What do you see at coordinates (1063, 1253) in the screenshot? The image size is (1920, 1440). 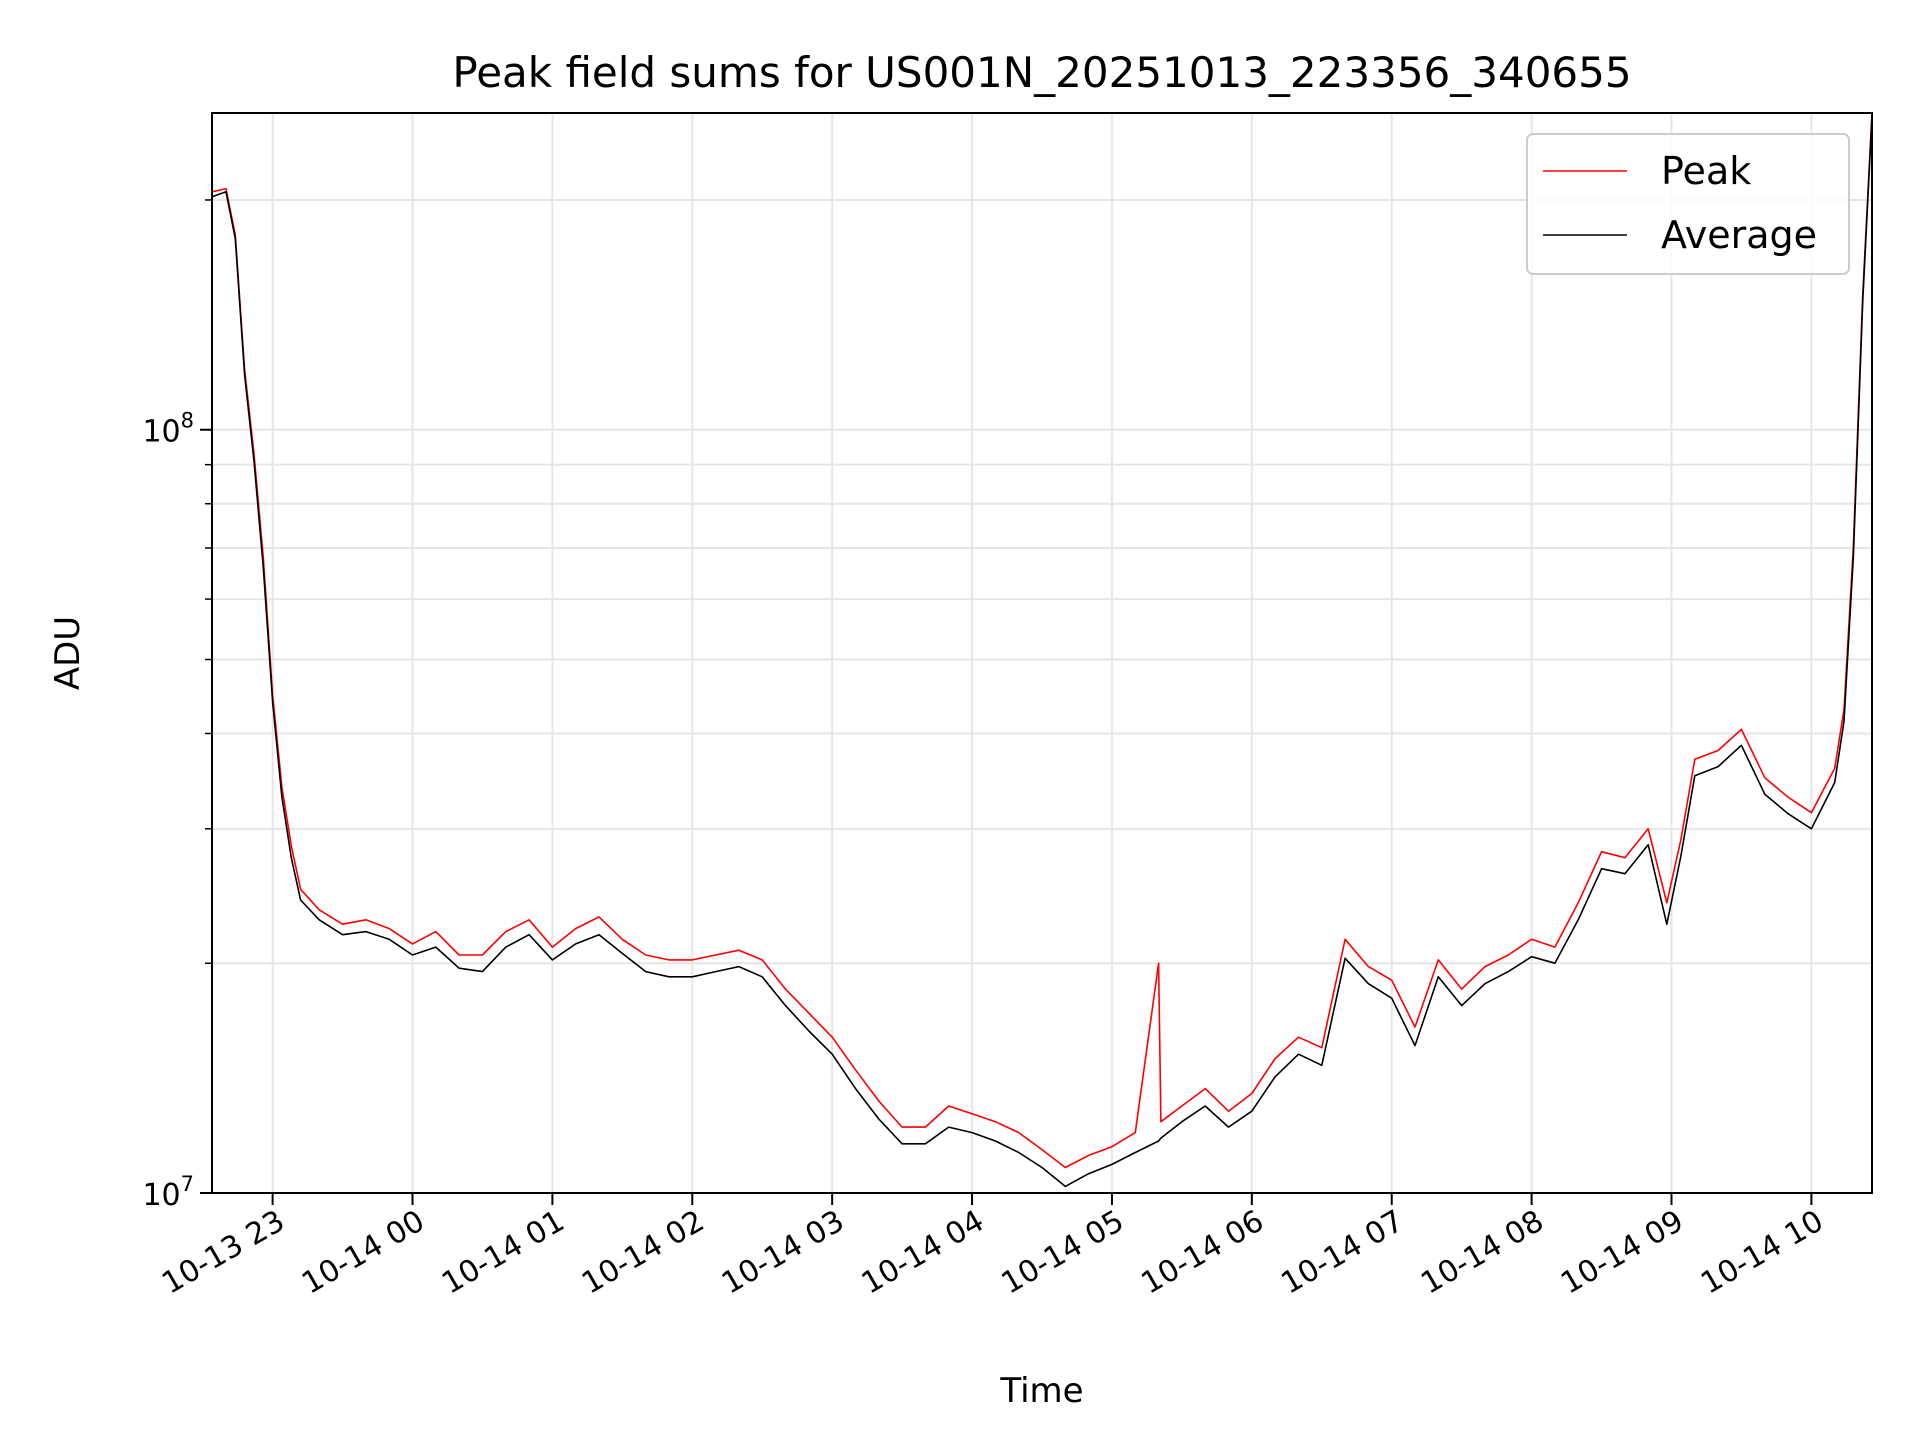 I see `x-tick-label: 10-14 05` at bounding box center [1063, 1253].